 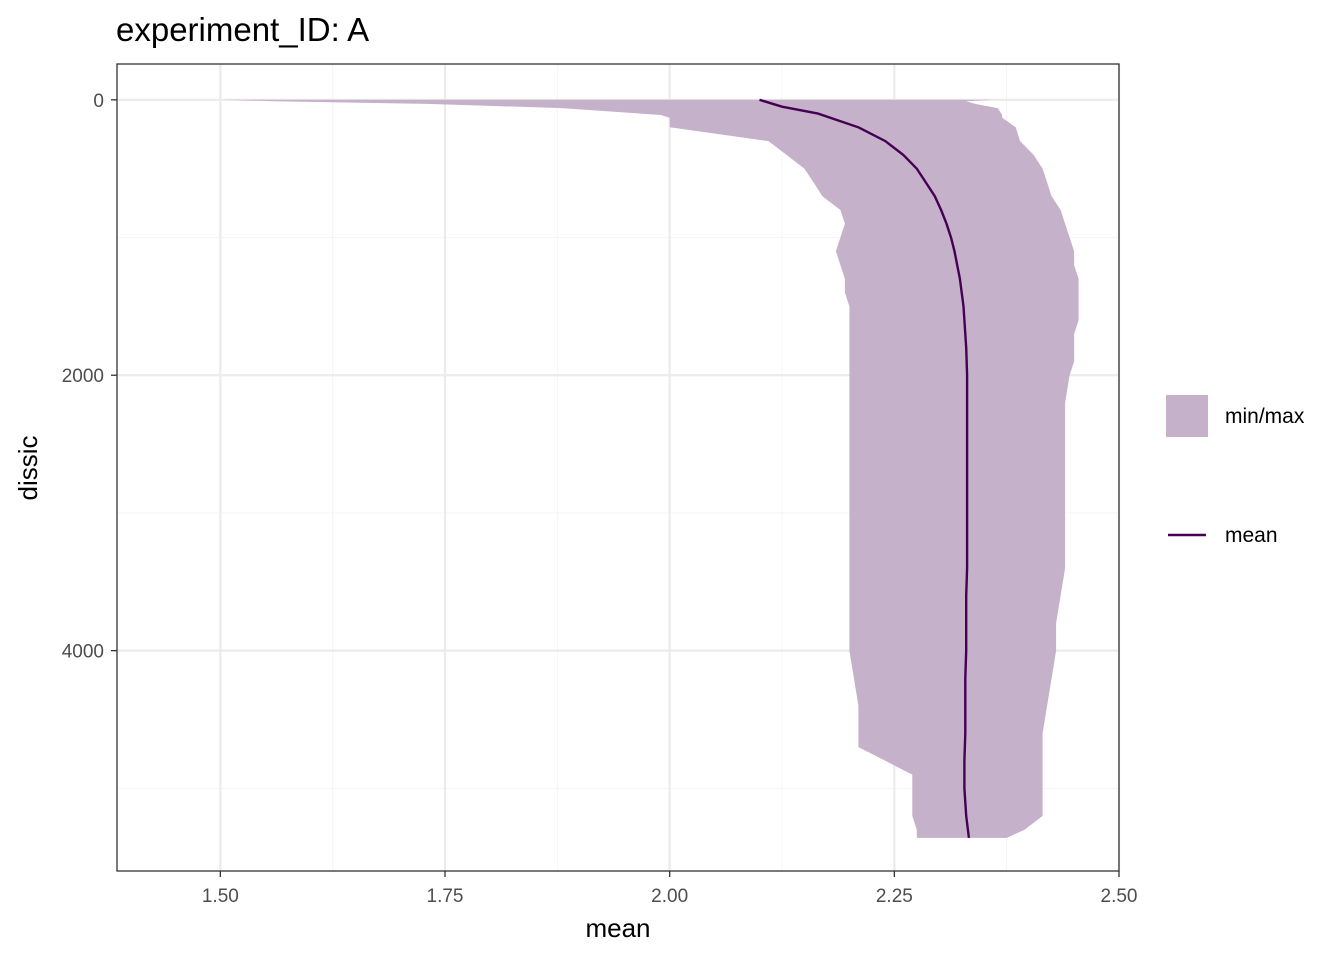 What do you see at coordinates (98, 101) in the screenshot?
I see `y-tick-label: 0` at bounding box center [98, 101].